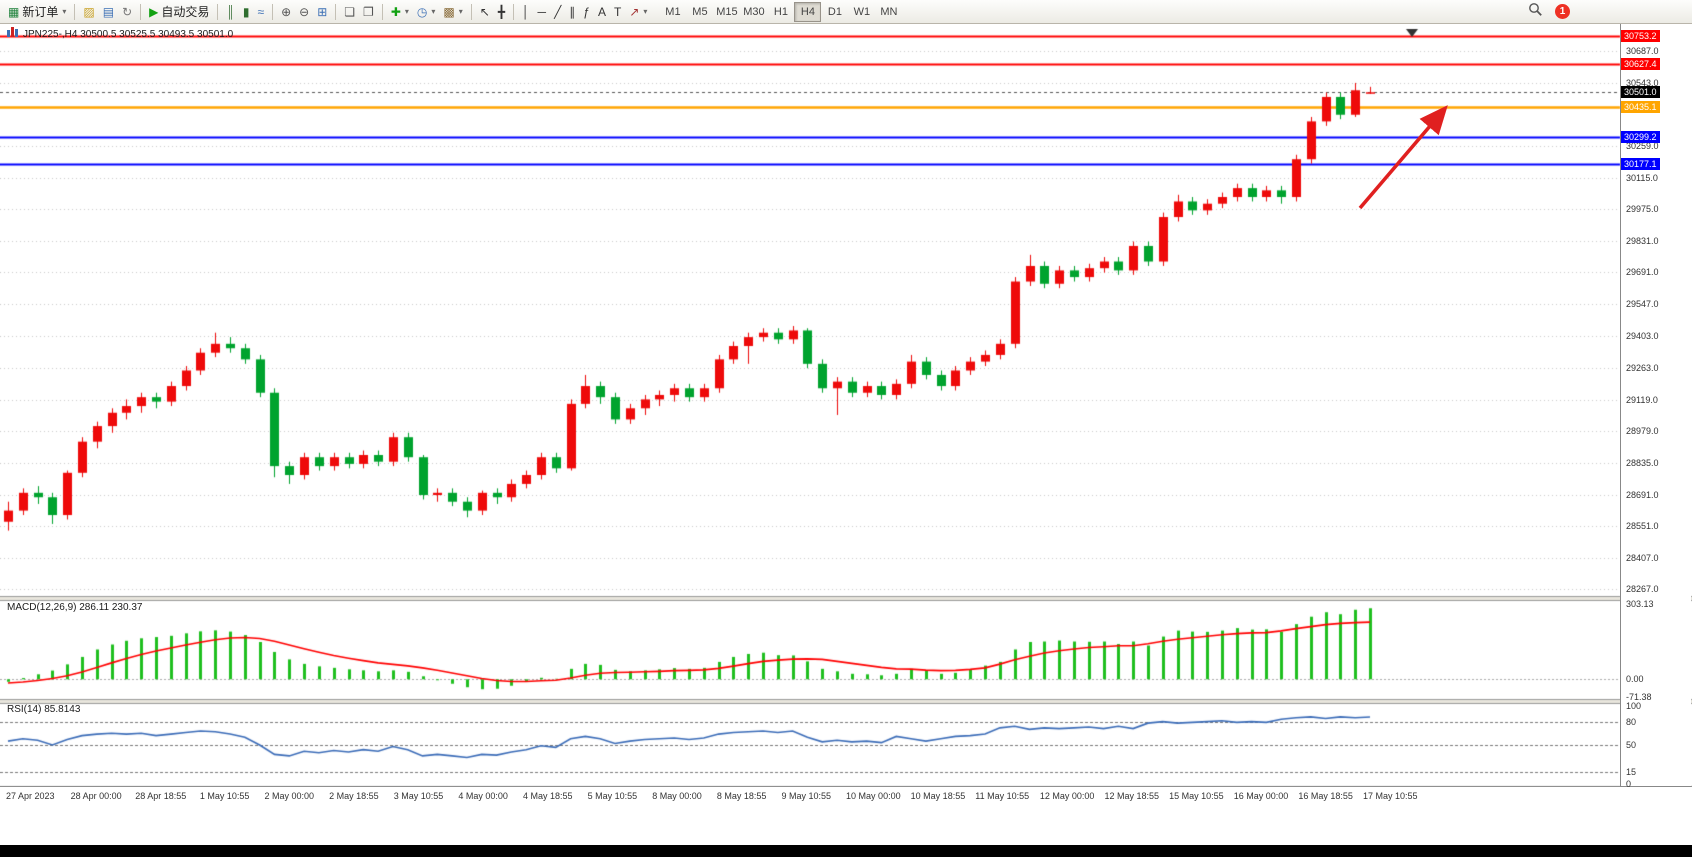 The image size is (1692, 857). What do you see at coordinates (617, 12) in the screenshot?
I see `label-button: T` at bounding box center [617, 12].